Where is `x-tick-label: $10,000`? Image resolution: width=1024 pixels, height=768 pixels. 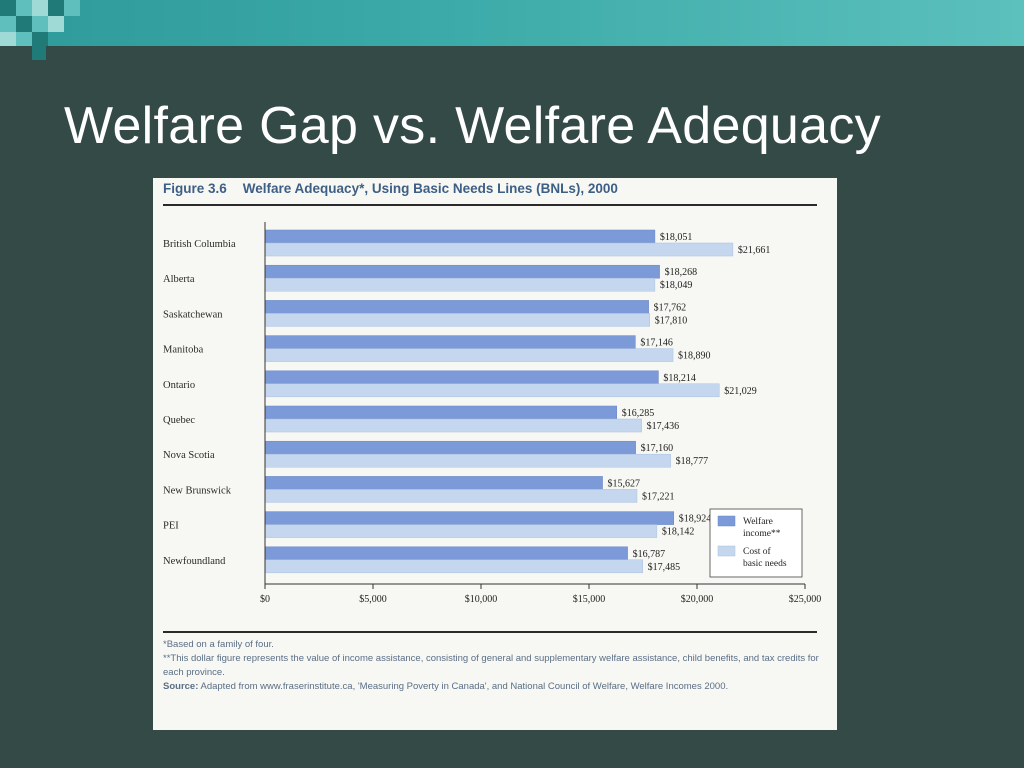 x-tick-label: $10,000 is located at coordinates (481, 599).